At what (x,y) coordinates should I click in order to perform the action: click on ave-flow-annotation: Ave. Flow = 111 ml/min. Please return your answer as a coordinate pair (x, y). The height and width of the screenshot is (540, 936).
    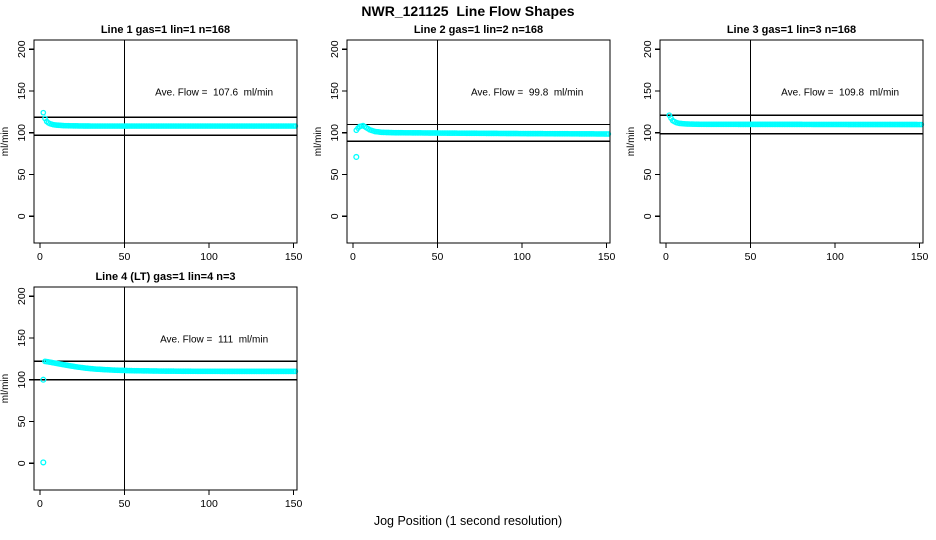
    Looking at the image, I should click on (214, 340).